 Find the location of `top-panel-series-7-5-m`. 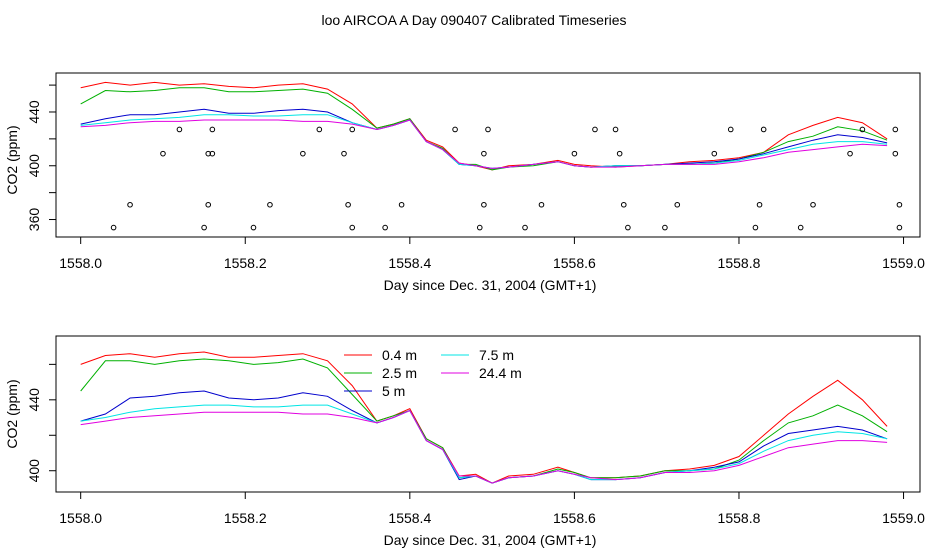

top-panel-series-7-5-m is located at coordinates (484, 141).